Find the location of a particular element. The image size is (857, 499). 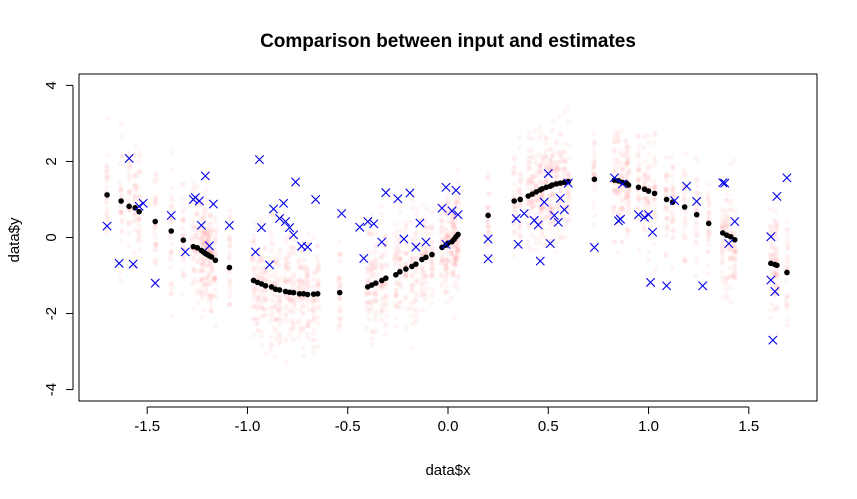

y-tick-label: 2 is located at coordinates (51, 161).